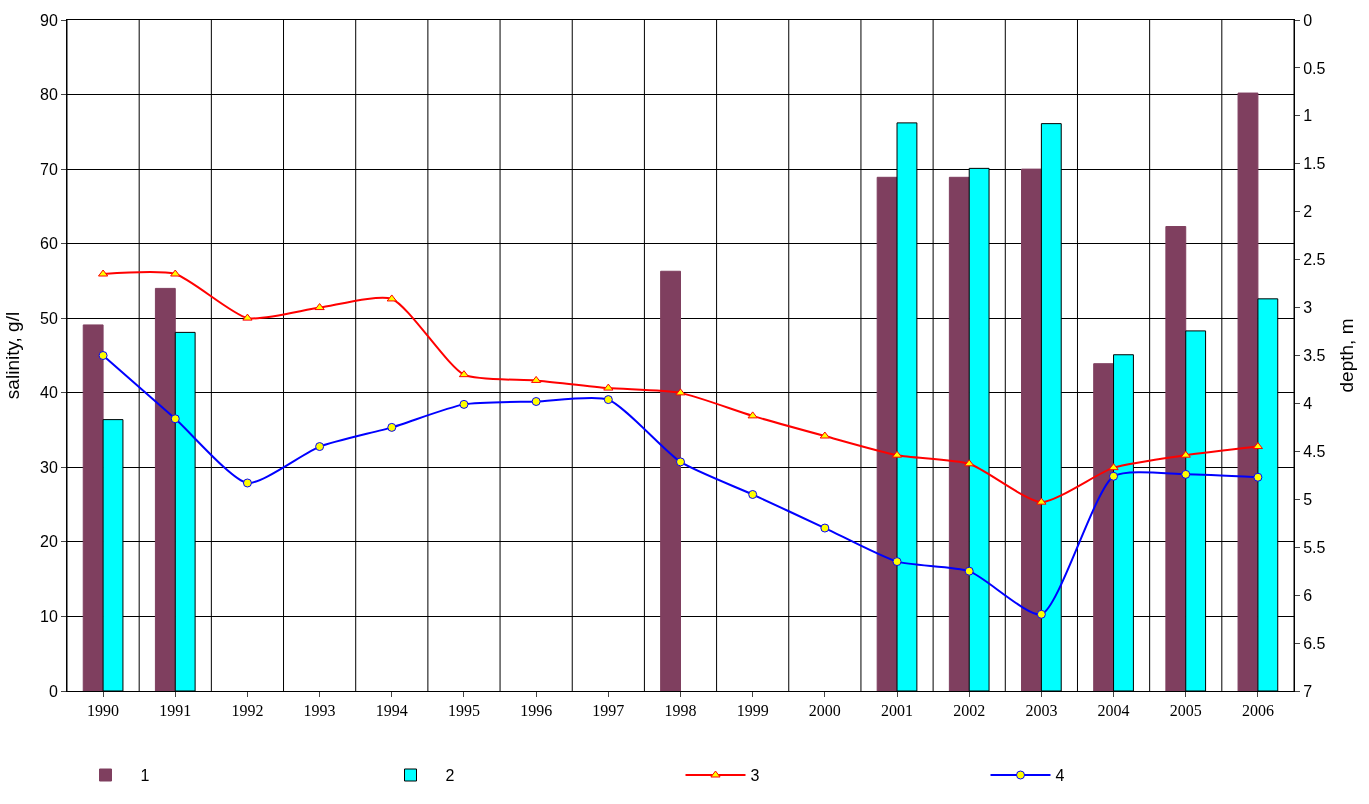 The height and width of the screenshot is (804, 1369). What do you see at coordinates (49, 393) in the screenshot?
I see `y-tick-label: 40` at bounding box center [49, 393].